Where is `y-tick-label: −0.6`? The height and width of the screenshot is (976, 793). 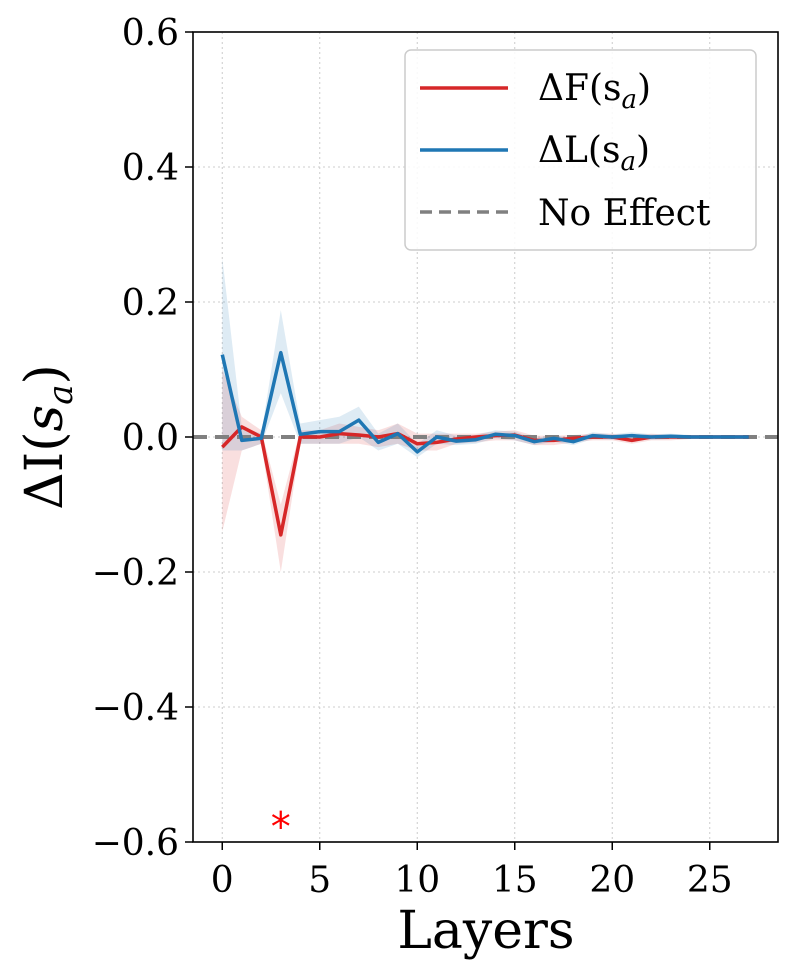
y-tick-label: −0.6 is located at coordinates (135, 843).